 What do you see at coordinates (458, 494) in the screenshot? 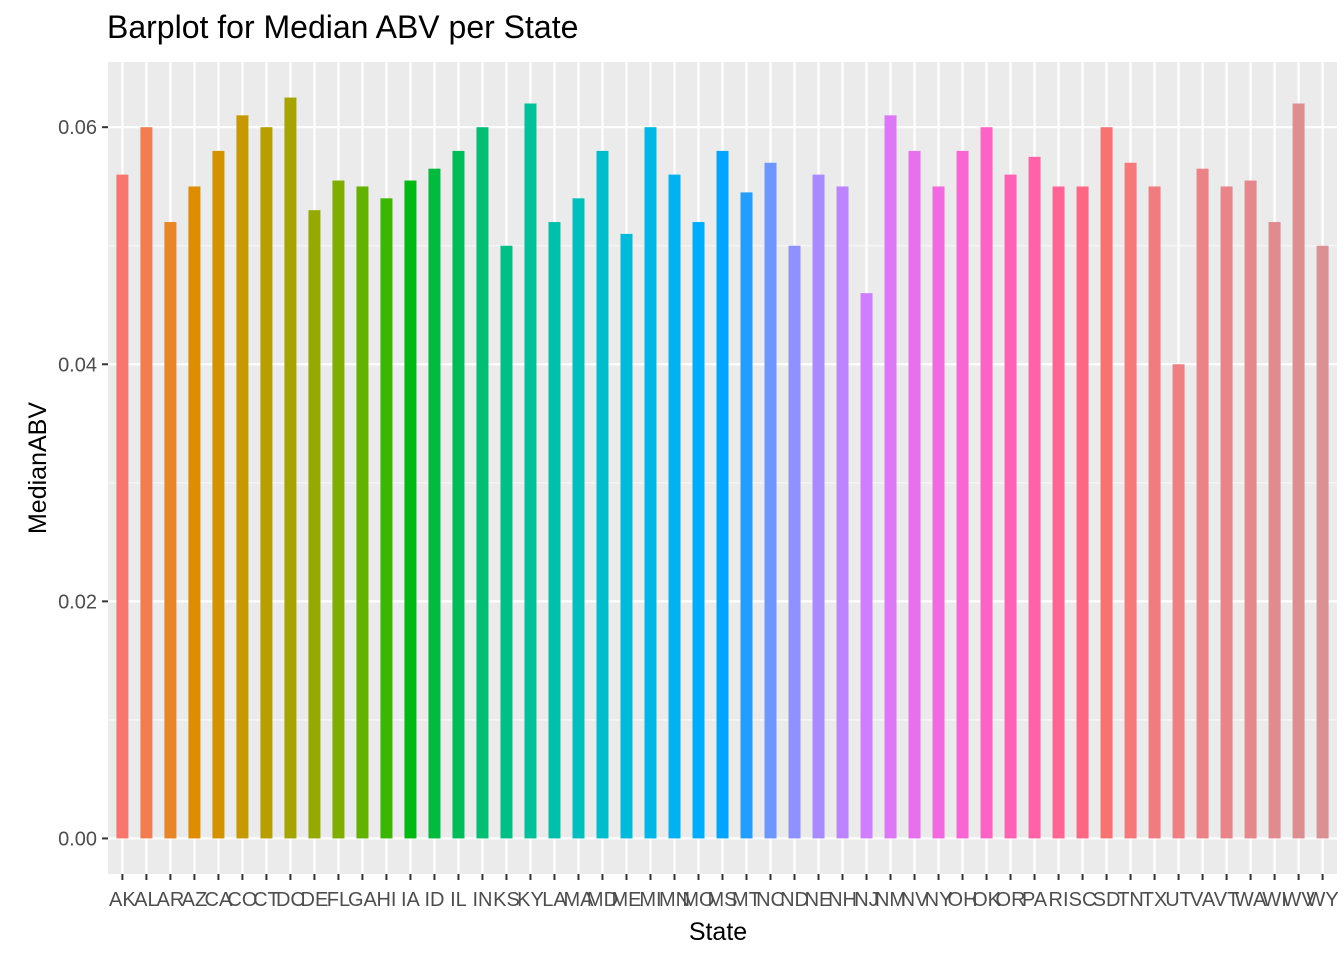
I see `bar-il` at bounding box center [458, 494].